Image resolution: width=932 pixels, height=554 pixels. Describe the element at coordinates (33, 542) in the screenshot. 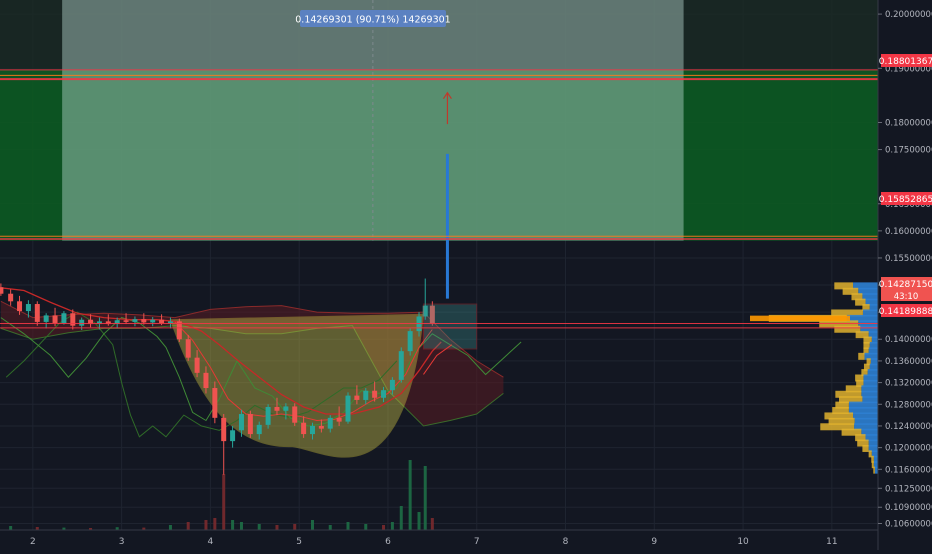

I see `time-tick-label: 2` at that location.